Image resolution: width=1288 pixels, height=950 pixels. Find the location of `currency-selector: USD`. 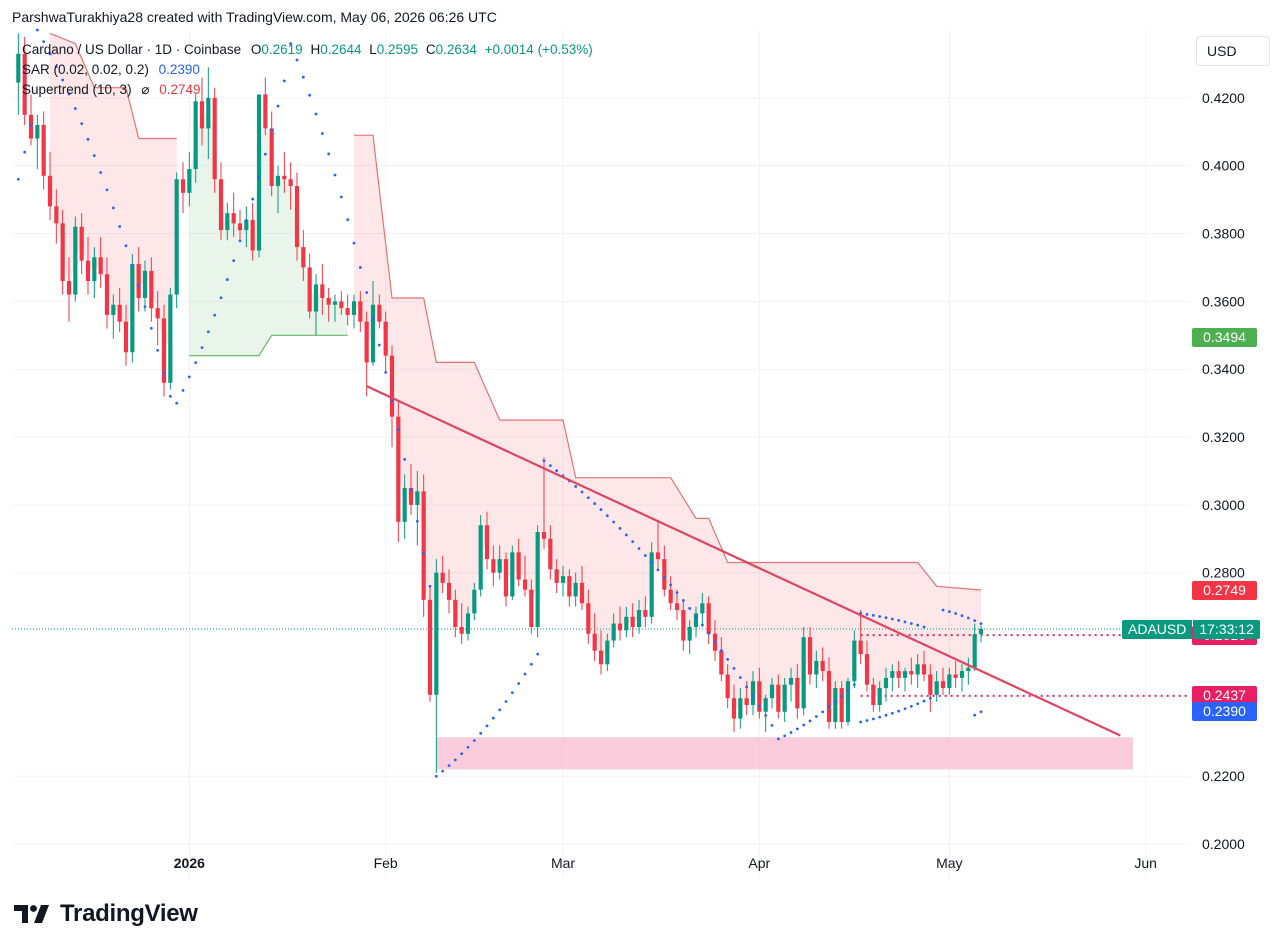

currency-selector: USD is located at coordinates (1233, 51).